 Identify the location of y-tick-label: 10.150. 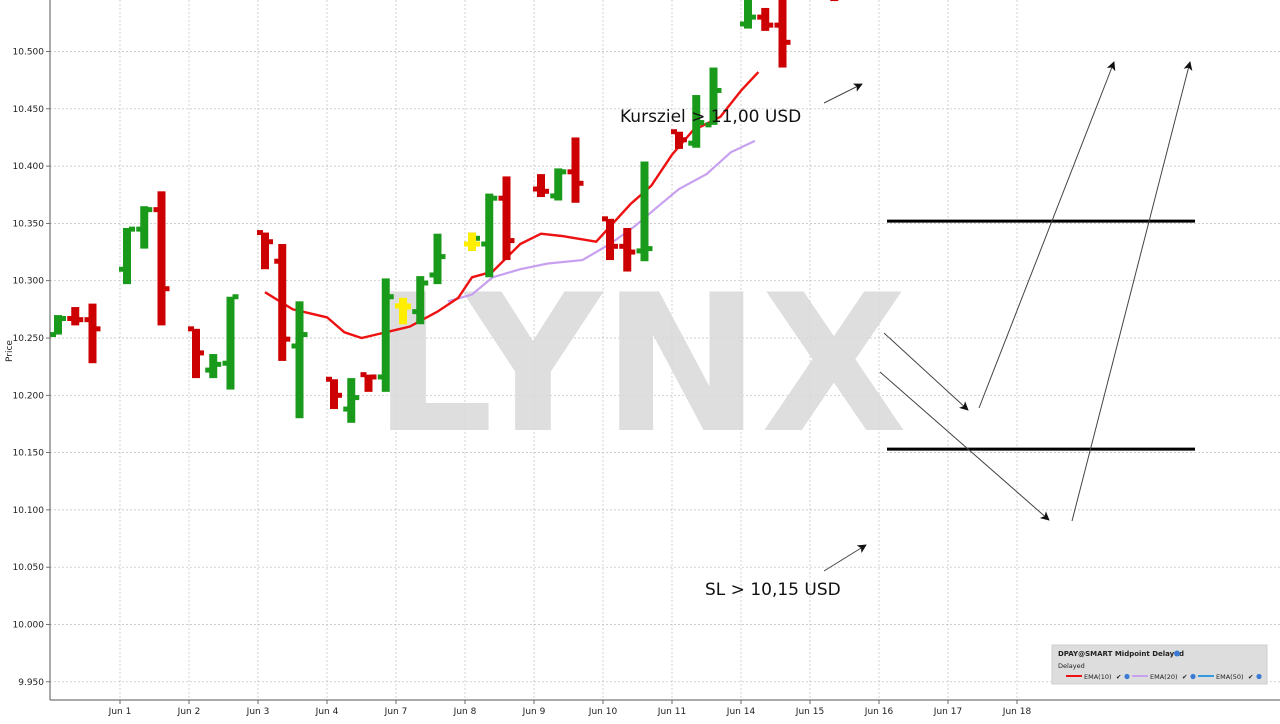
(29, 454).